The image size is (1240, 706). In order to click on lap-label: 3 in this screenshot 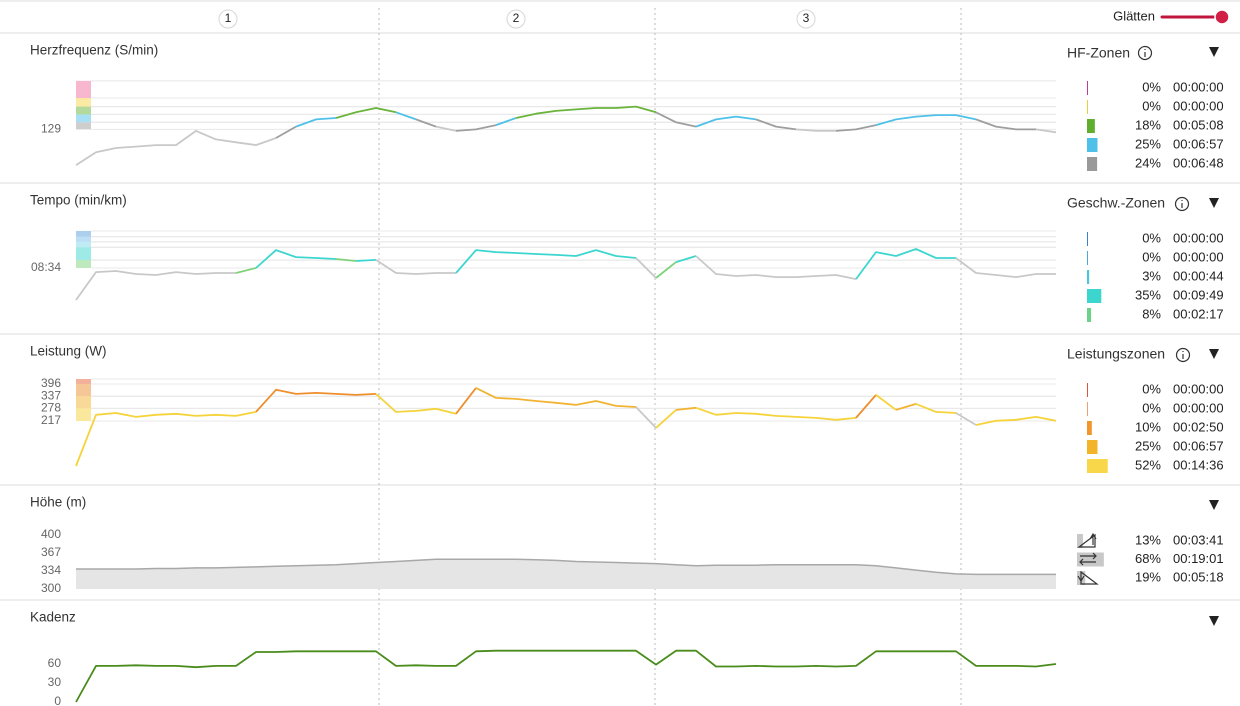, I will do `click(806, 18)`.